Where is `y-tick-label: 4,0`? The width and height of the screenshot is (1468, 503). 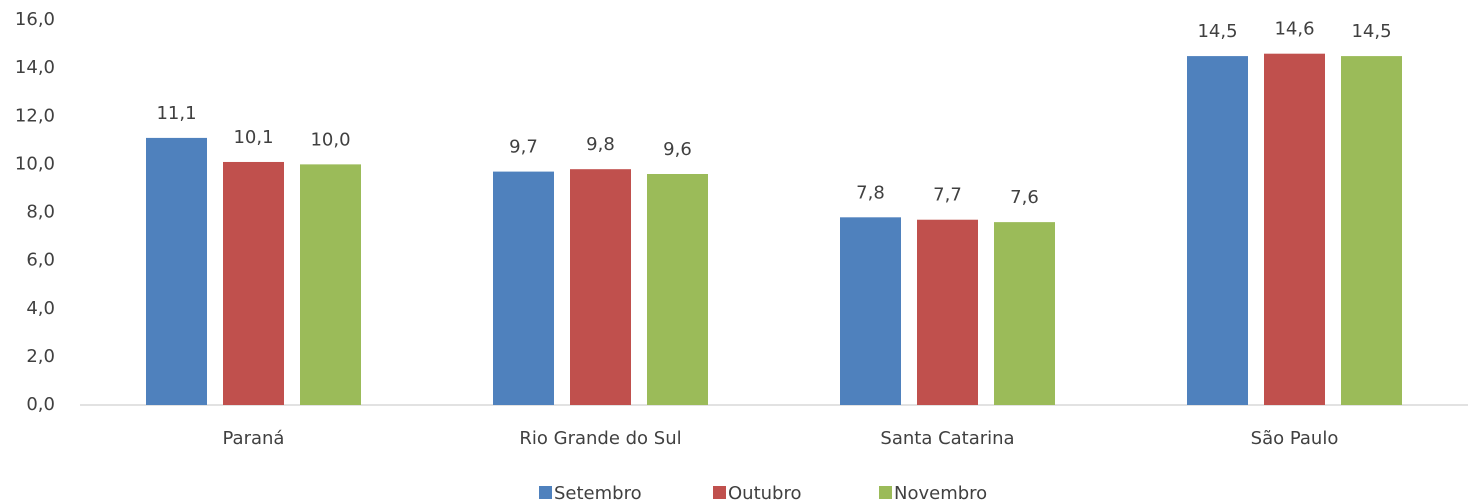
y-tick-label: 4,0 is located at coordinates (40, 308).